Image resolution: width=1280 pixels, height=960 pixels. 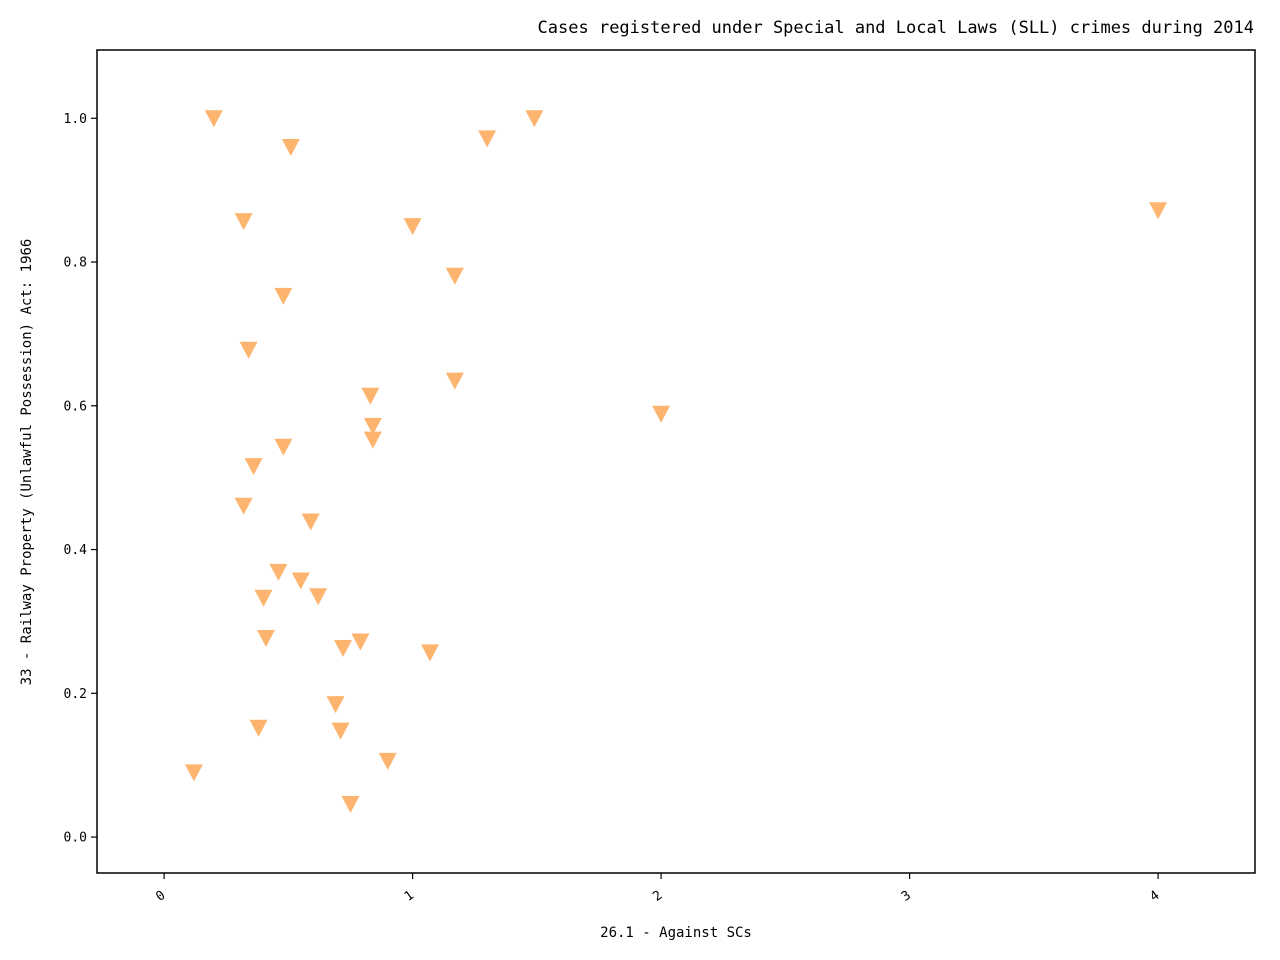 I want to click on x-tick-label: 1, so click(x=409, y=896).